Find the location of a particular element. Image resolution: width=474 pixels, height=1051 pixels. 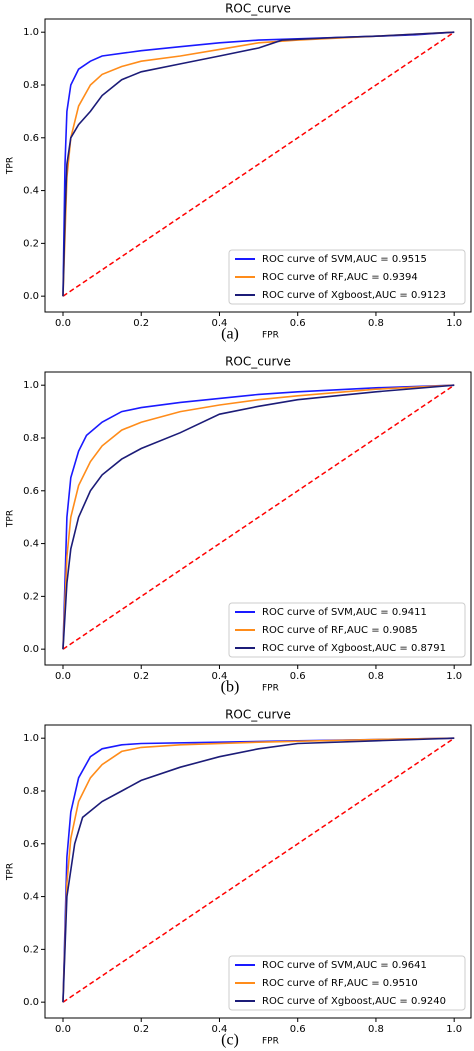

panel-label: (a) is located at coordinates (230, 334).